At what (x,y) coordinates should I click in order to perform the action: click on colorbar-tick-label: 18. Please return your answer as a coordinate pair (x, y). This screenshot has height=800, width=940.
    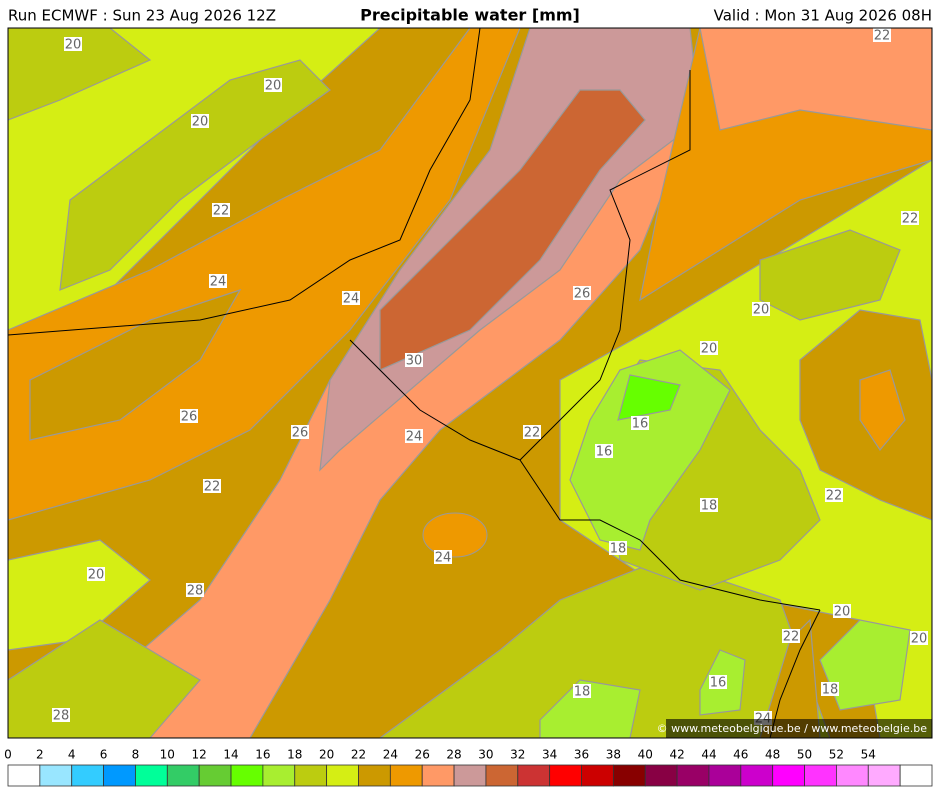
    Looking at the image, I should click on (294, 755).